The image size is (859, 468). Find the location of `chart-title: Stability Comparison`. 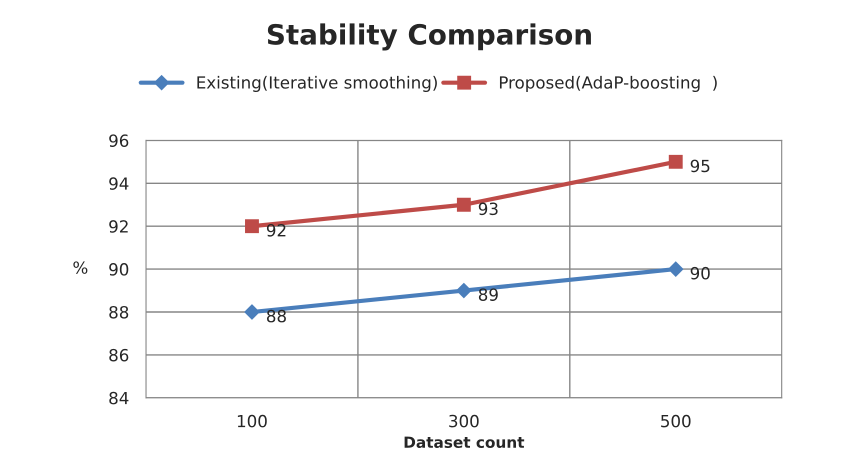

chart-title: Stability Comparison is located at coordinates (429, 36).